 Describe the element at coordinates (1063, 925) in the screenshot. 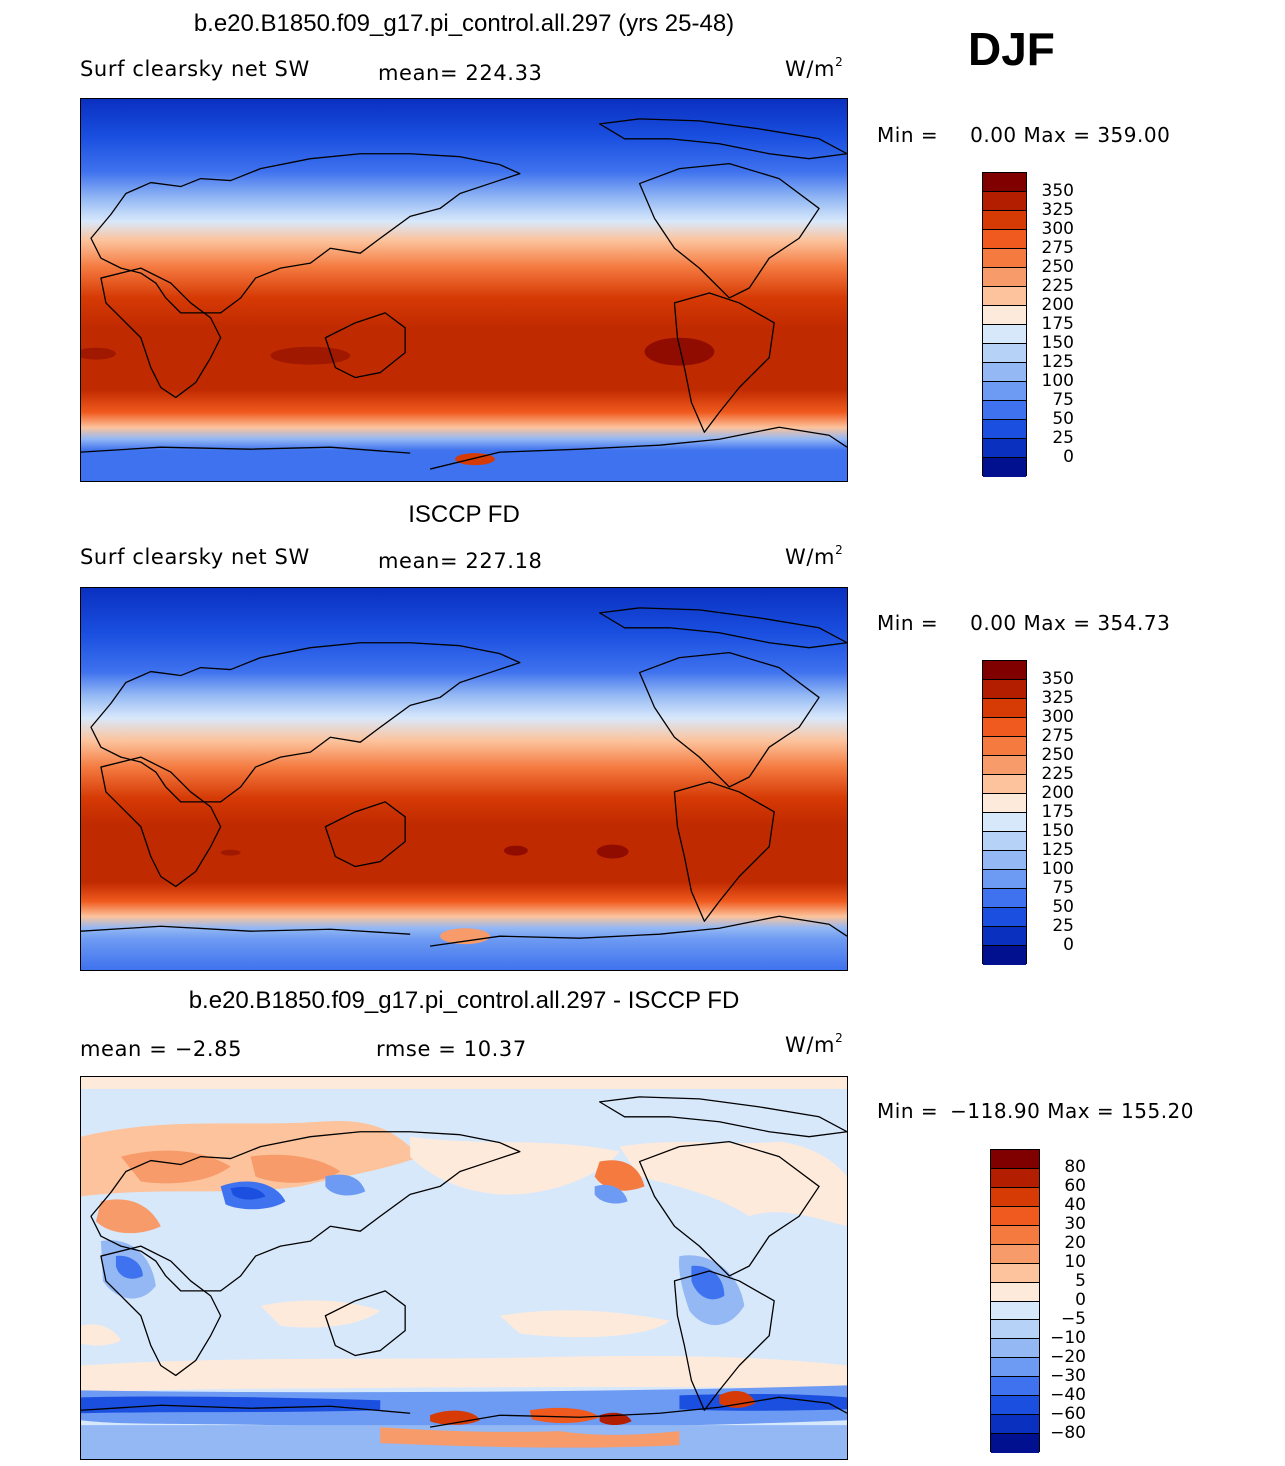

I see `panel-2-colorbar-tick-label: 25` at that location.